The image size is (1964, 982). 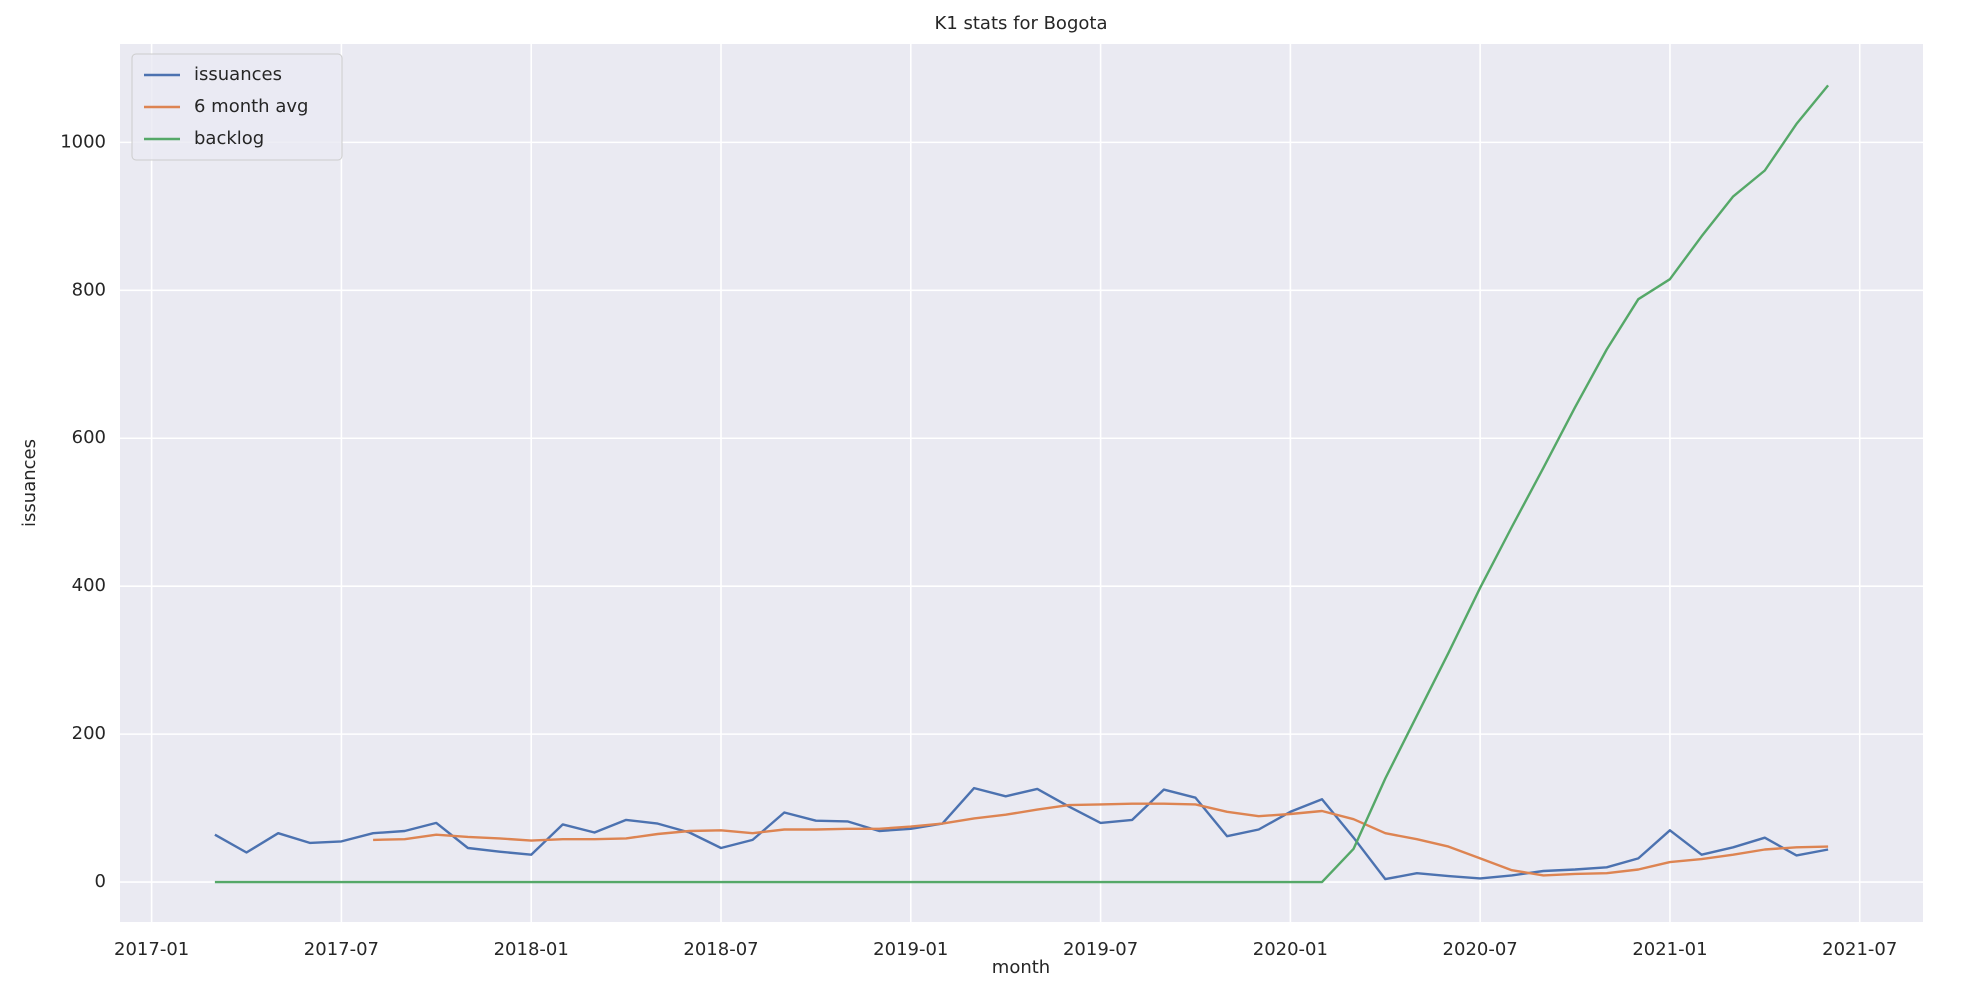 I want to click on y-tick-label: 1000, so click(x=83, y=141).